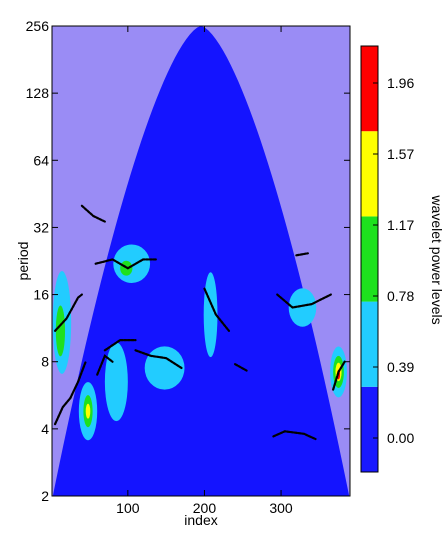 The image size is (446, 550). What do you see at coordinates (128, 508) in the screenshot?
I see `x-tick-label: 100` at bounding box center [128, 508].